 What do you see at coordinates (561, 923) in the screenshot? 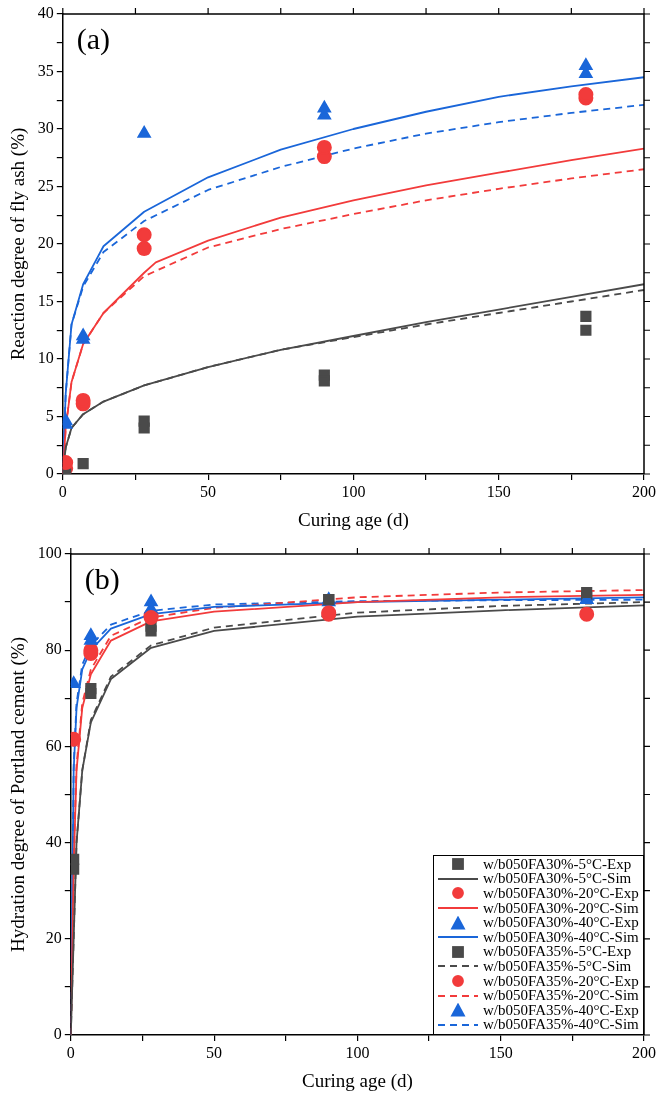
I see `legend-label: w/b050FA30%-40°C-Exp` at bounding box center [561, 923].